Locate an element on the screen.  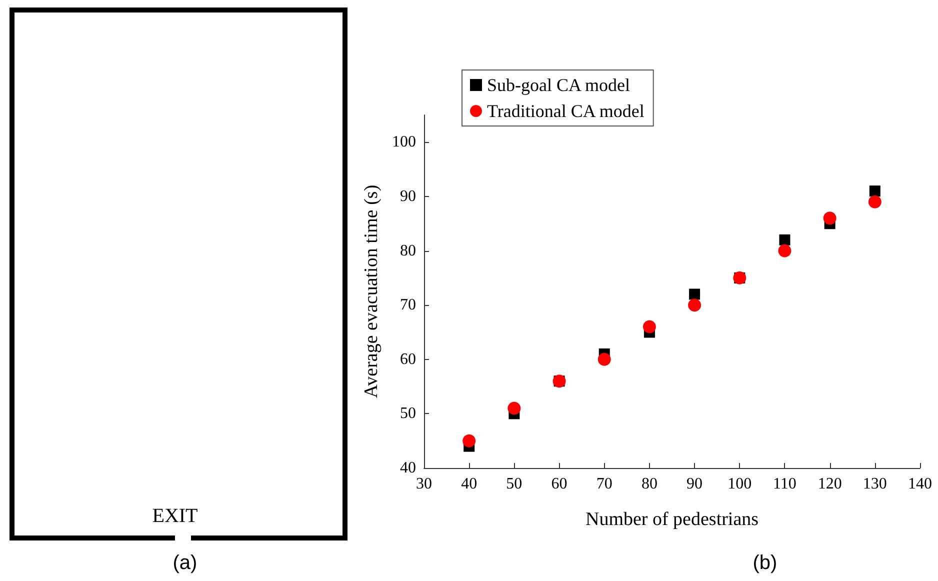
x-tick-label: 90 is located at coordinates (694, 484).